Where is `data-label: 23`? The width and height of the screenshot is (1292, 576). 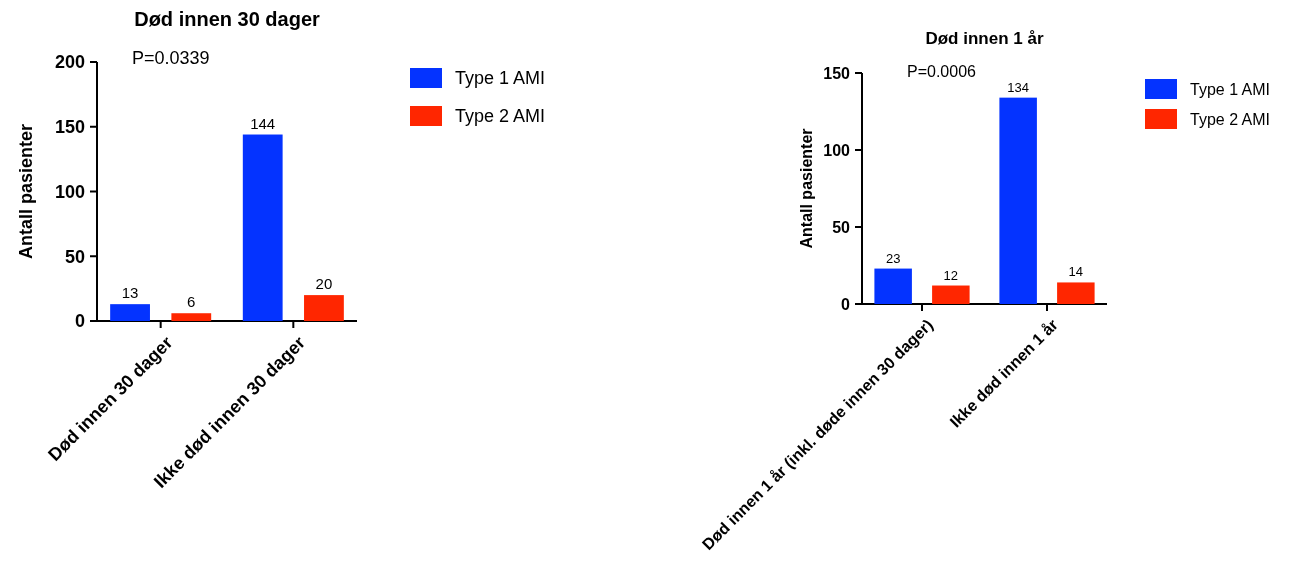
data-label: 23 is located at coordinates (893, 258).